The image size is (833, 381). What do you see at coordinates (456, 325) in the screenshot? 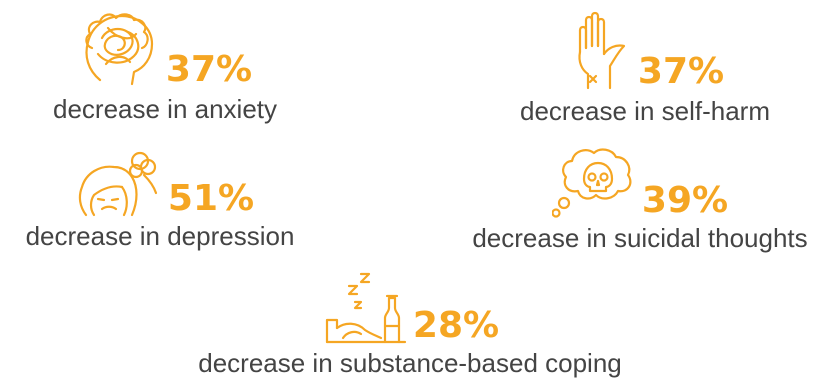
I see `stat-substance-based-coping-value: 28%` at bounding box center [456, 325].